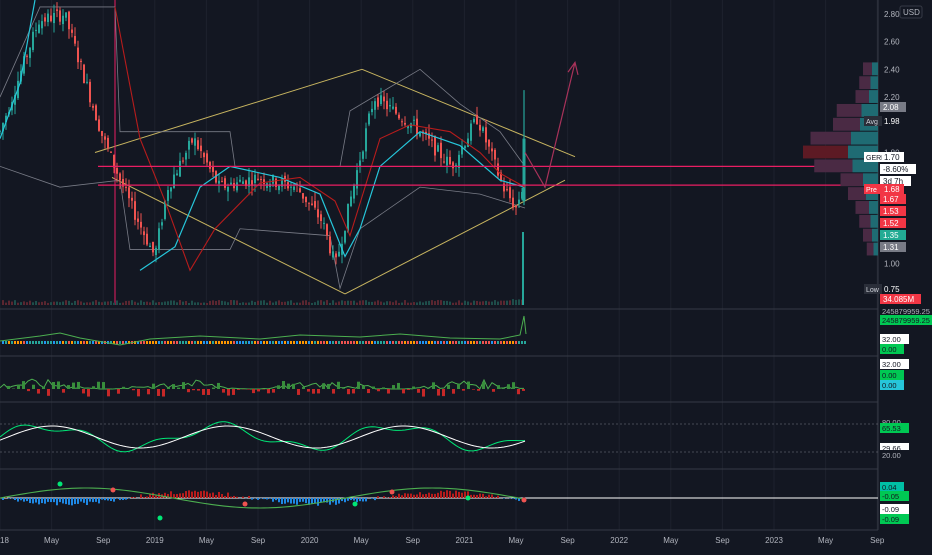 This screenshot has width=932, height=555. What do you see at coordinates (895, 169) in the screenshot?
I see `tag-text: -8.60%` at bounding box center [895, 169].